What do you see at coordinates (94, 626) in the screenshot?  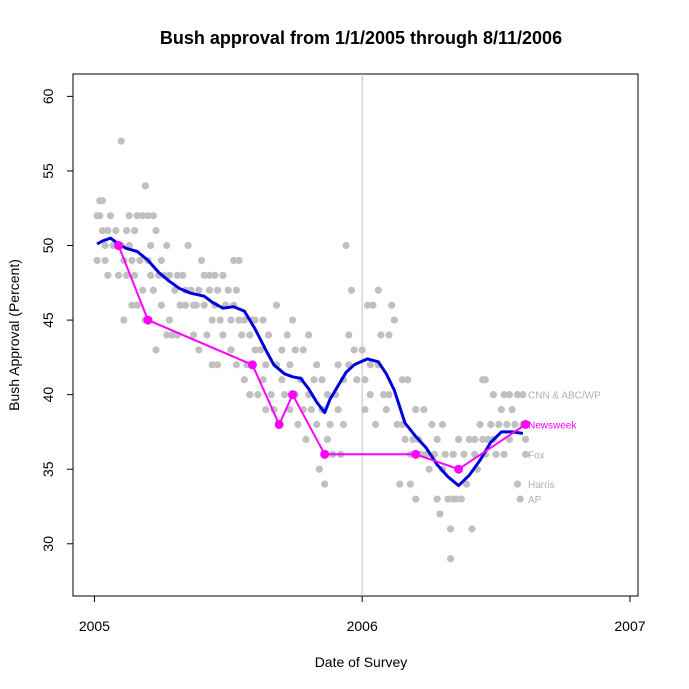 I see `x-tick-label: 2005` at bounding box center [94, 626].